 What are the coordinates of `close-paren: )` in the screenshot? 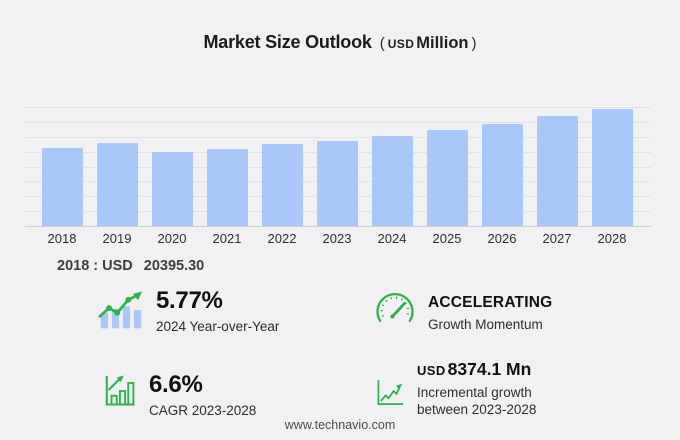 It's located at (474, 43).